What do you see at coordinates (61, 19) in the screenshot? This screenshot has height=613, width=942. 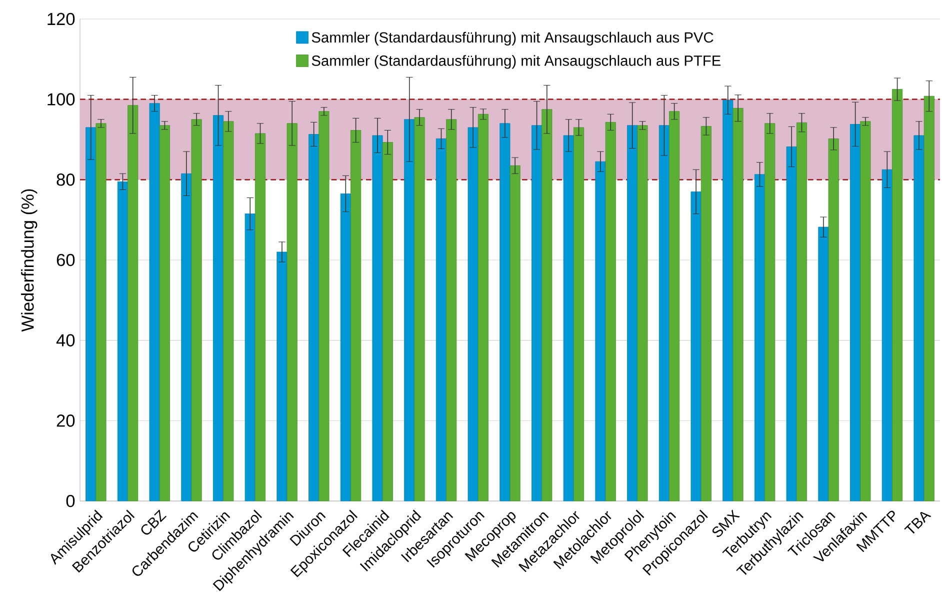 I see `y-tick-label: 120` at bounding box center [61, 19].